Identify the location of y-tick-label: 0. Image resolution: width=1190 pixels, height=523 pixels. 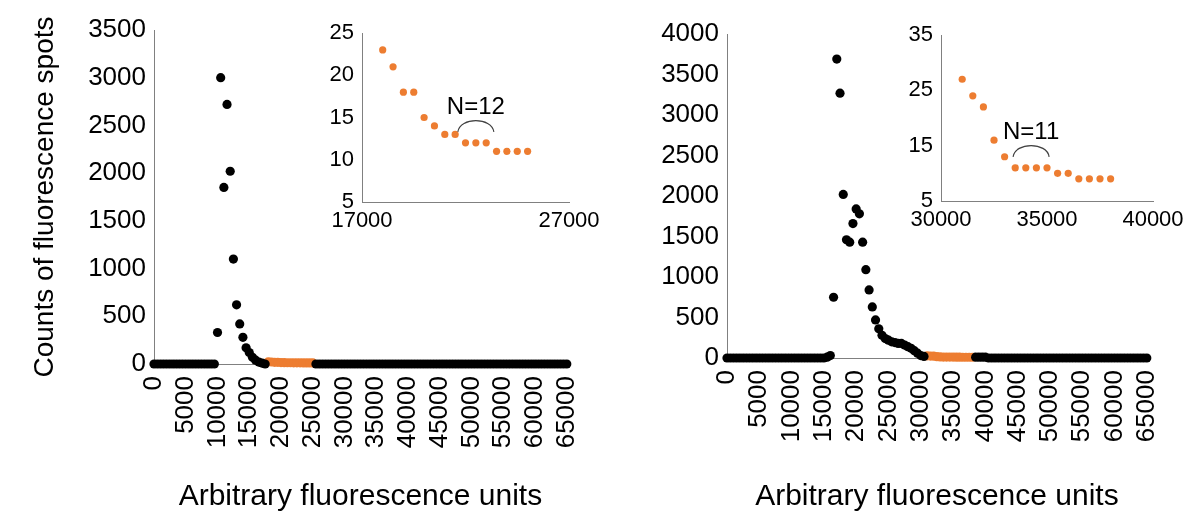
(711, 356).